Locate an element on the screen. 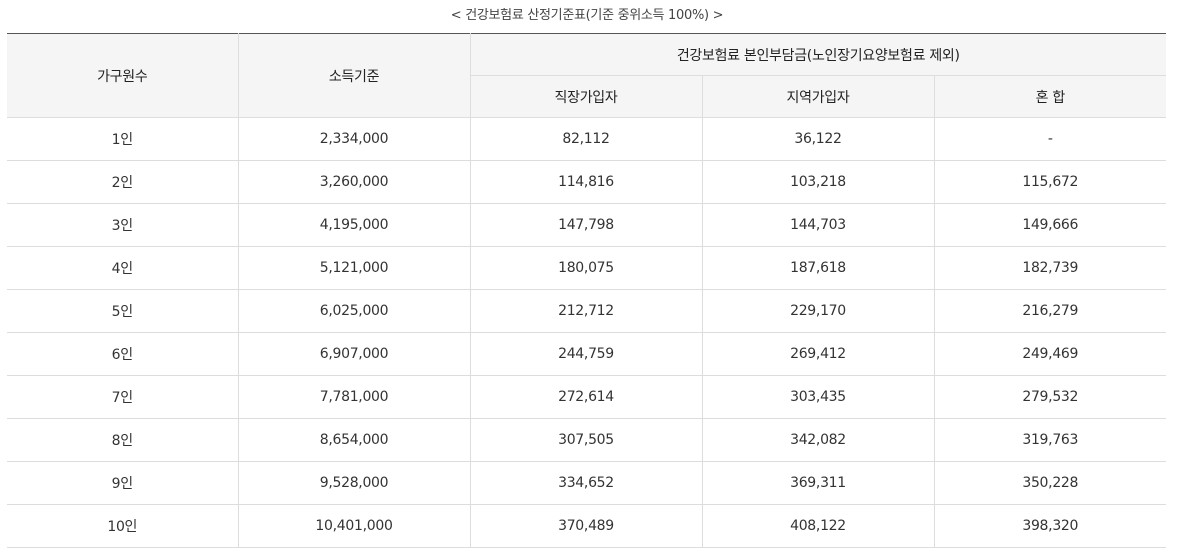 The width and height of the screenshot is (1183, 556). table-row: 10인 10,401,000 370,489 408,122 398,320 is located at coordinates (586, 526).